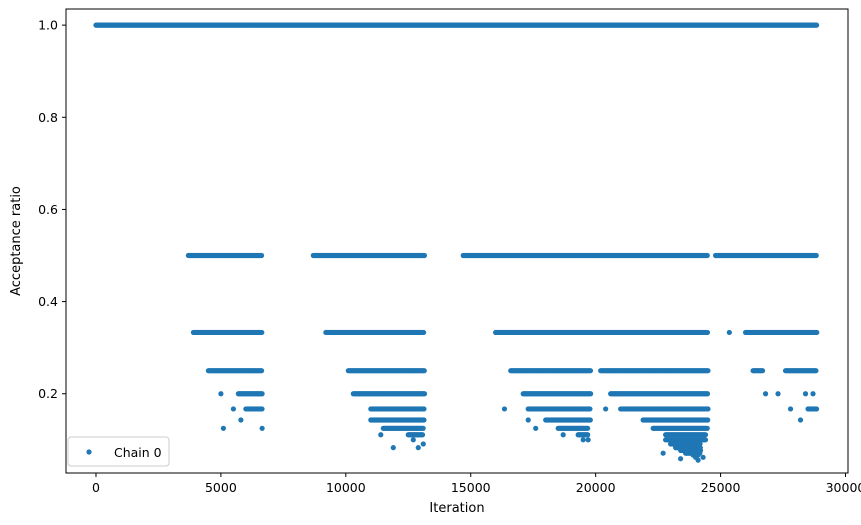 The width and height of the screenshot is (861, 525). I want to click on legend: Chain 0, so click(118, 451).